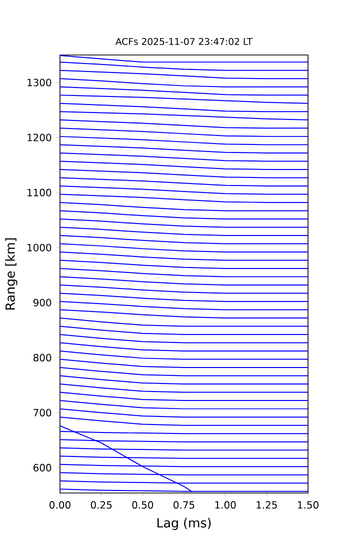 This screenshot has height=550, width=350. Describe the element at coordinates (266, 505) in the screenshot. I see `x-tick-label: 1.25` at that location.